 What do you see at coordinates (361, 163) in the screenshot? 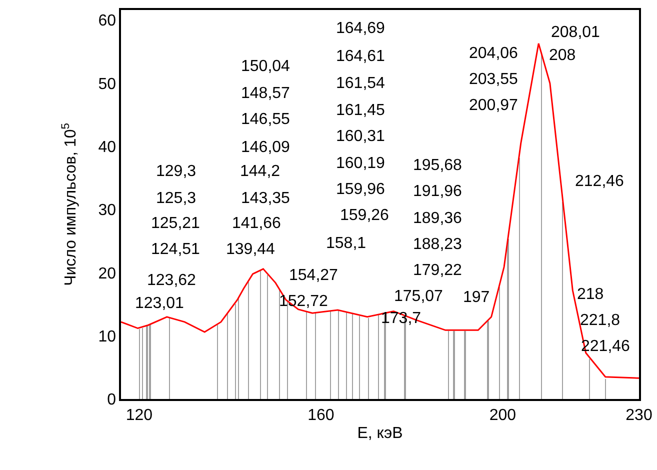
I see `annotation: 160,19` at bounding box center [361, 163].